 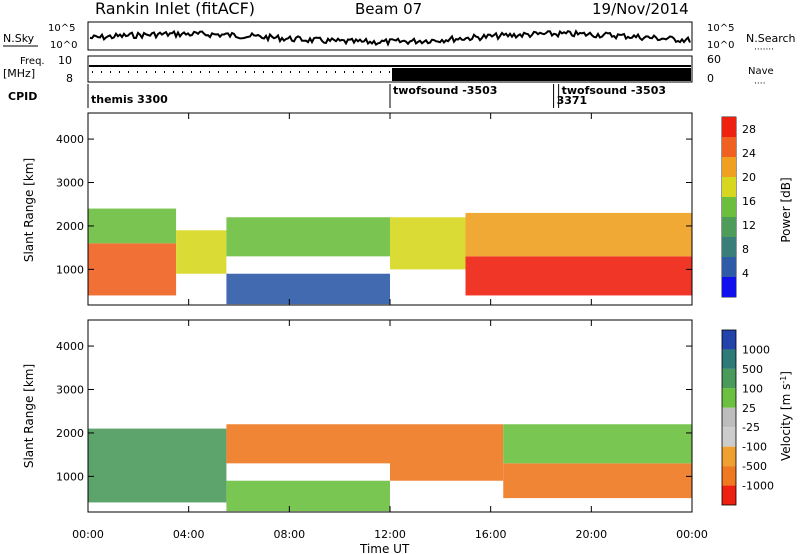 What do you see at coordinates (714, 59) in the screenshot?
I see `nave-tick-high: 60` at bounding box center [714, 59].